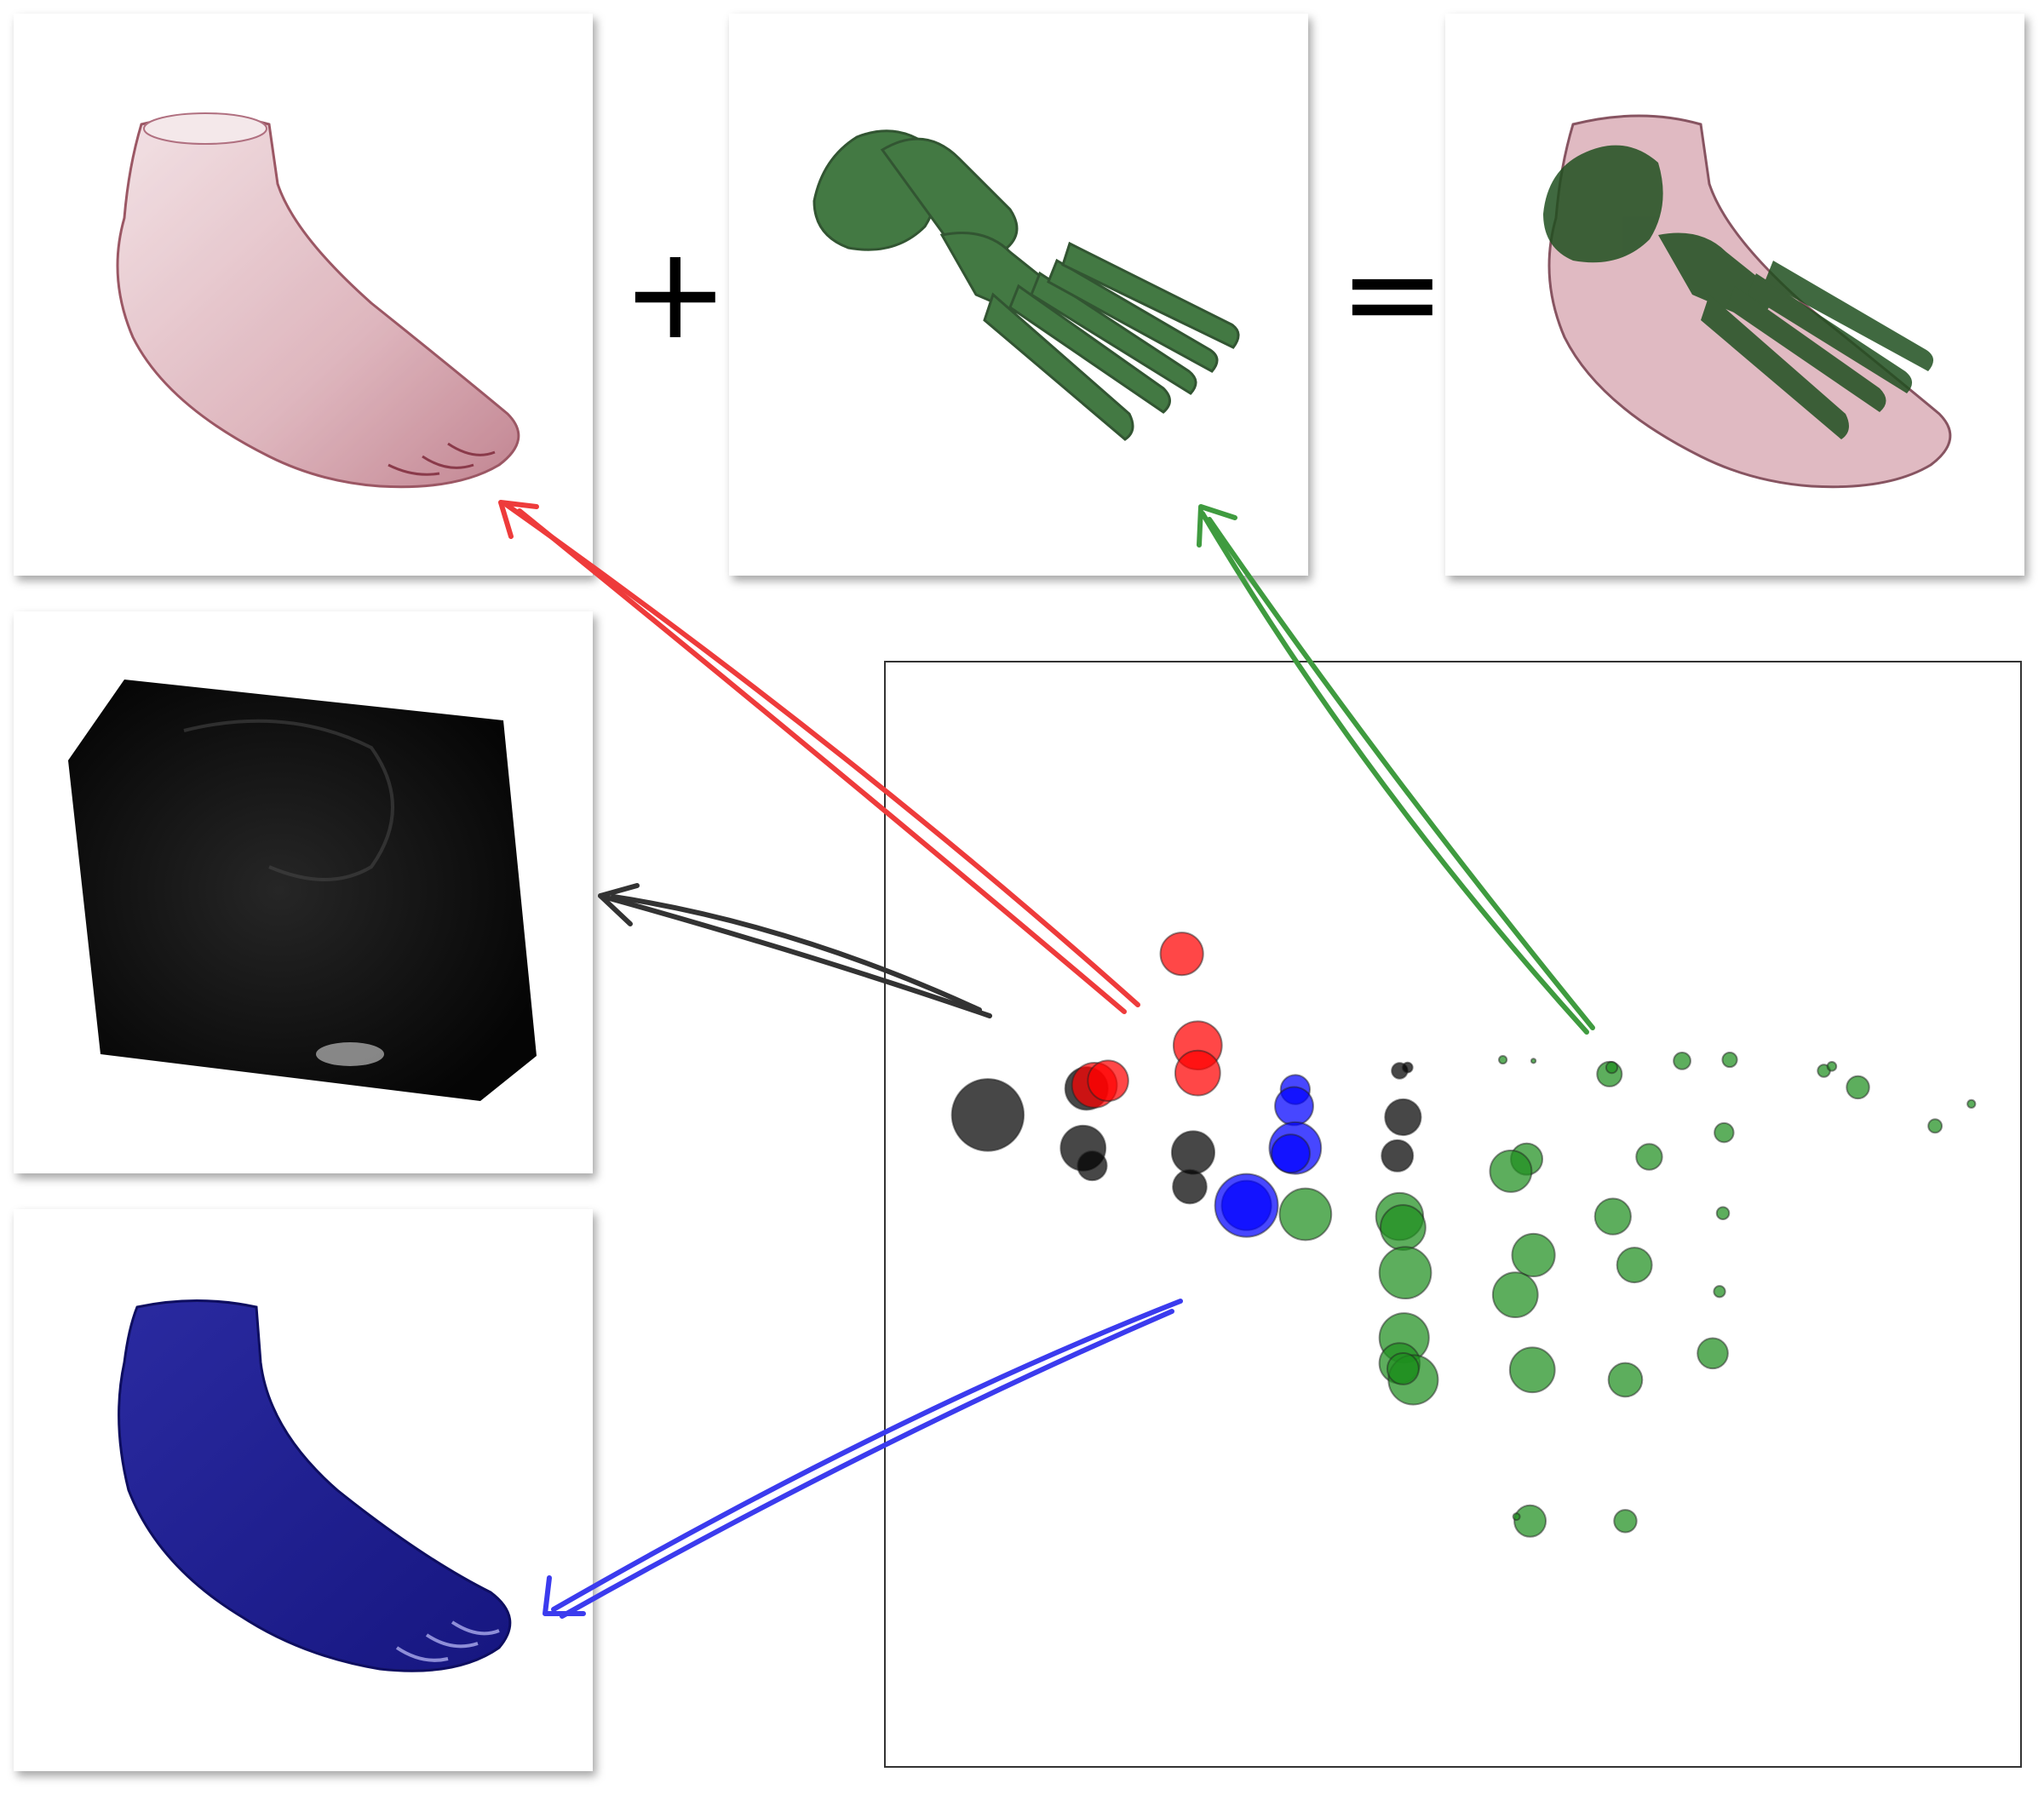  What do you see at coordinates (1026, 285) in the screenshot?
I see `foot-bone-render-icon` at bounding box center [1026, 285].